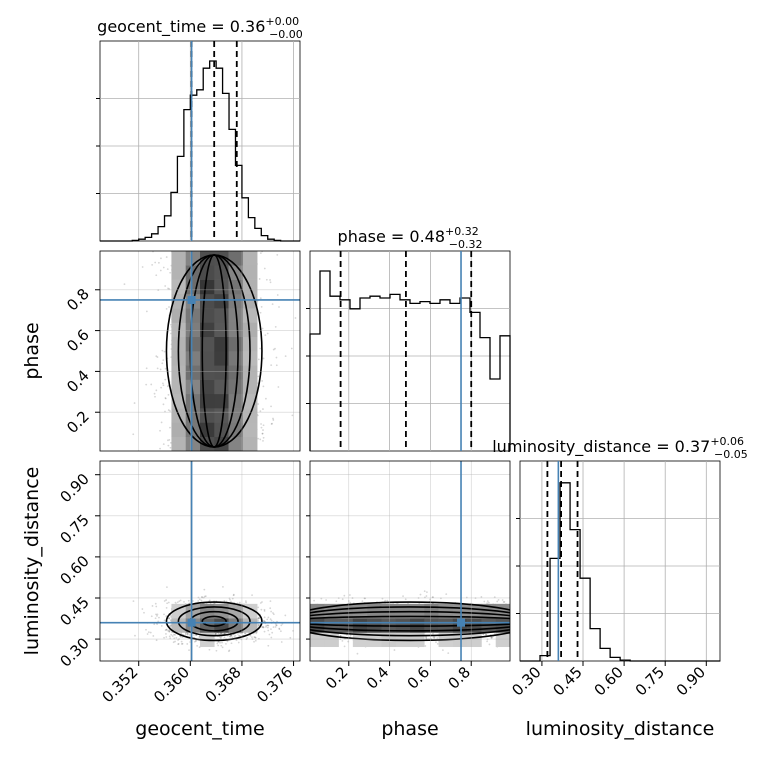 This screenshot has height=764, width=760. I want to click on histogram-step, so click(200, 151).